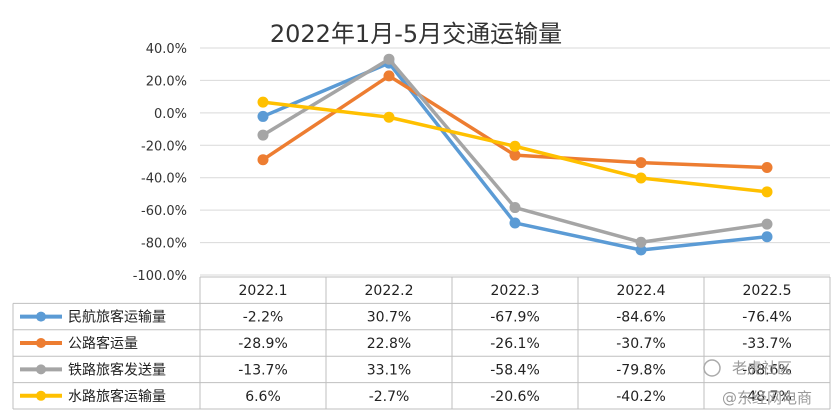 The height and width of the screenshot is (417, 832). I want to click on data-table-cell: -2.2%, so click(263, 318).